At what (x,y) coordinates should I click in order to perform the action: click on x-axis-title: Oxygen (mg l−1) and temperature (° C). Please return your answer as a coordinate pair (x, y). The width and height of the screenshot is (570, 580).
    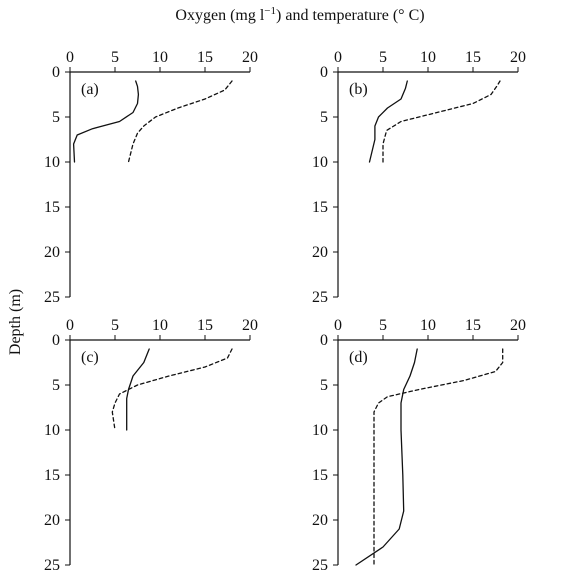
    Looking at the image, I should click on (299, 14).